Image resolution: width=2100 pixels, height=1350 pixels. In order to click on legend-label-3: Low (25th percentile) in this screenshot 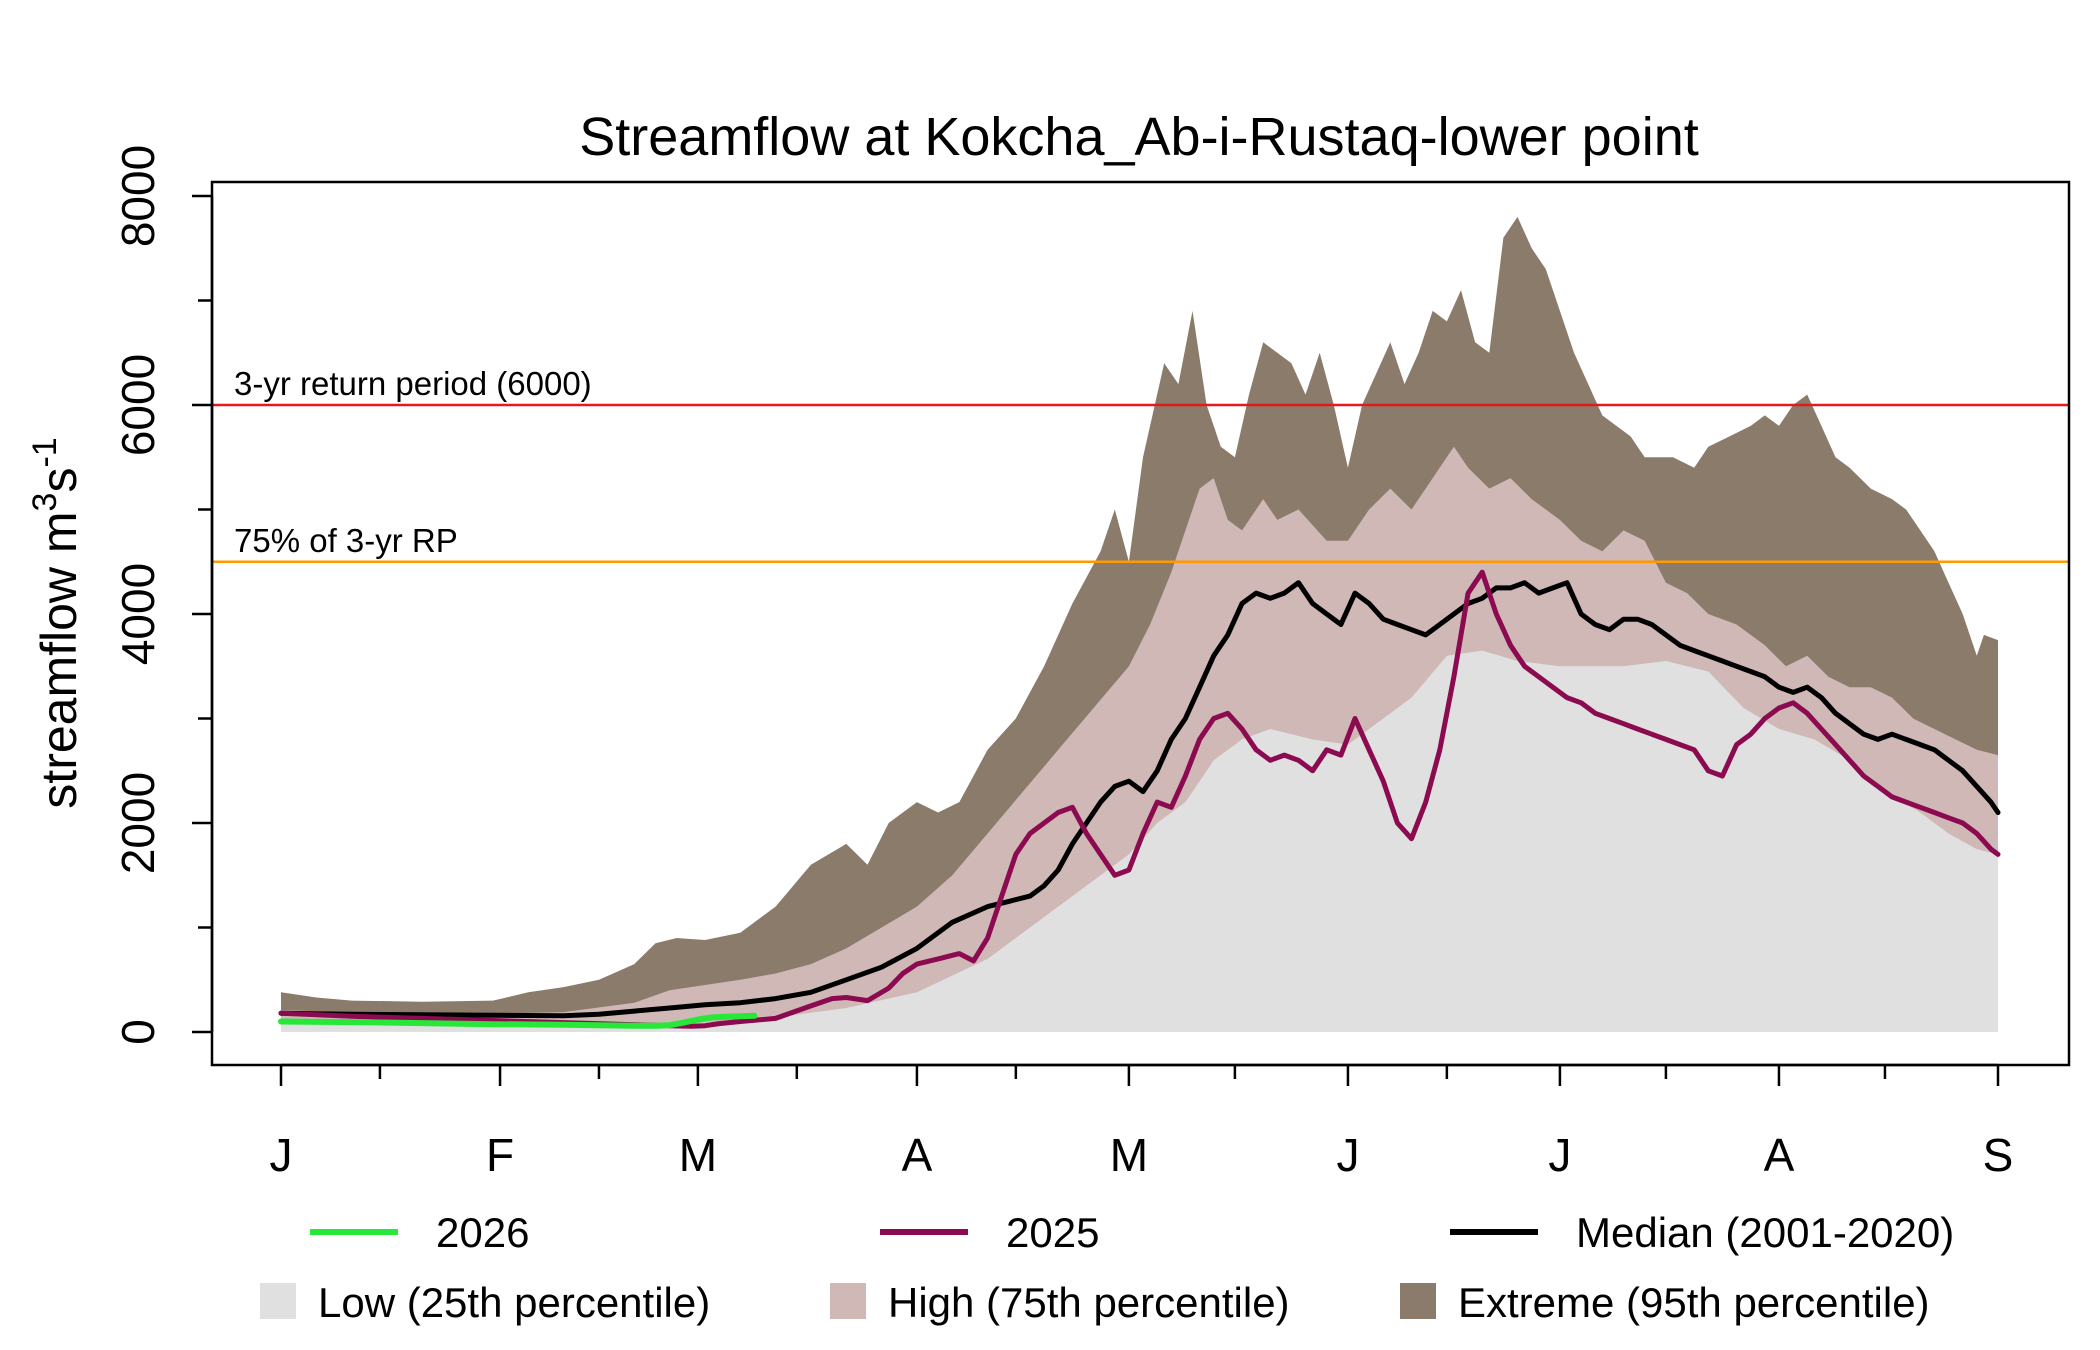, I will do `click(514, 1302)`.